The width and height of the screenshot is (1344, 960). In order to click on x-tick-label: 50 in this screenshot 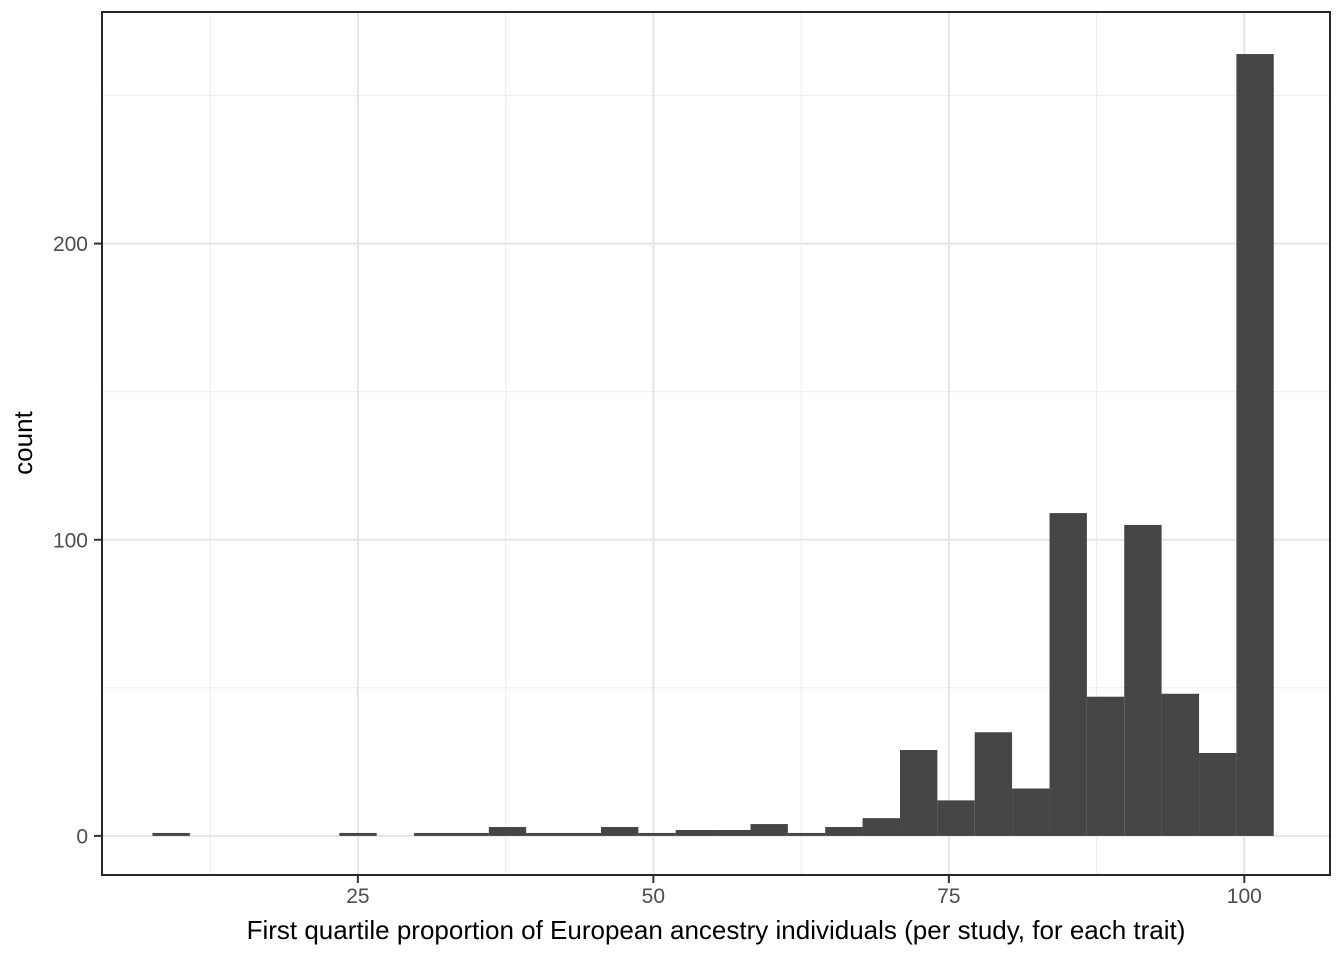, I will do `click(653, 896)`.